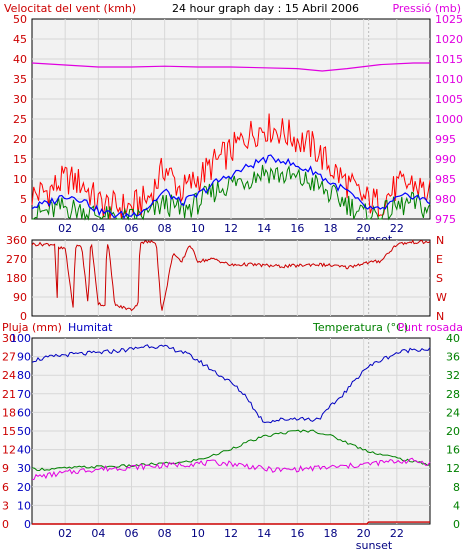 The height and width of the screenshot is (556, 465). What do you see at coordinates (20, 19) in the screenshot?
I see `wind-tick-label: 50` at bounding box center [20, 19].